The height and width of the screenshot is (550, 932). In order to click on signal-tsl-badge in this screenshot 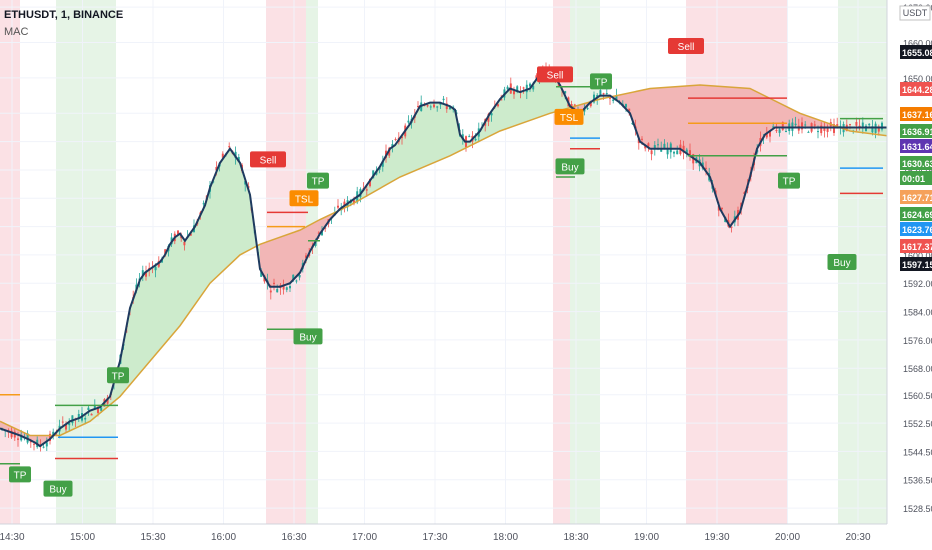, I will do `click(569, 116)`.